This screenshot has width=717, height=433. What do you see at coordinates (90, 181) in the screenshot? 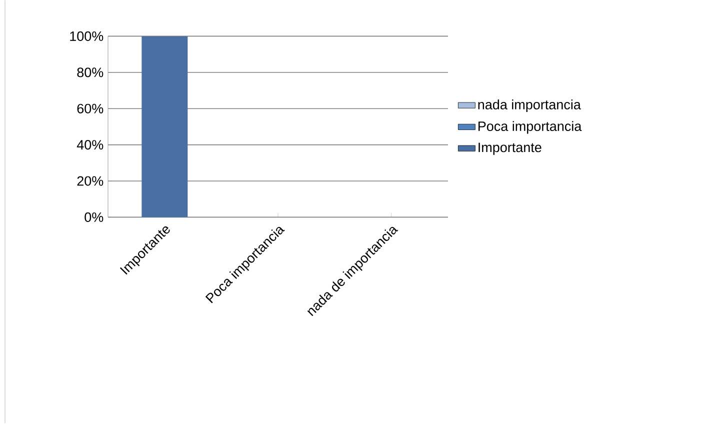
I see `y-tick-label: 20%` at bounding box center [90, 181].